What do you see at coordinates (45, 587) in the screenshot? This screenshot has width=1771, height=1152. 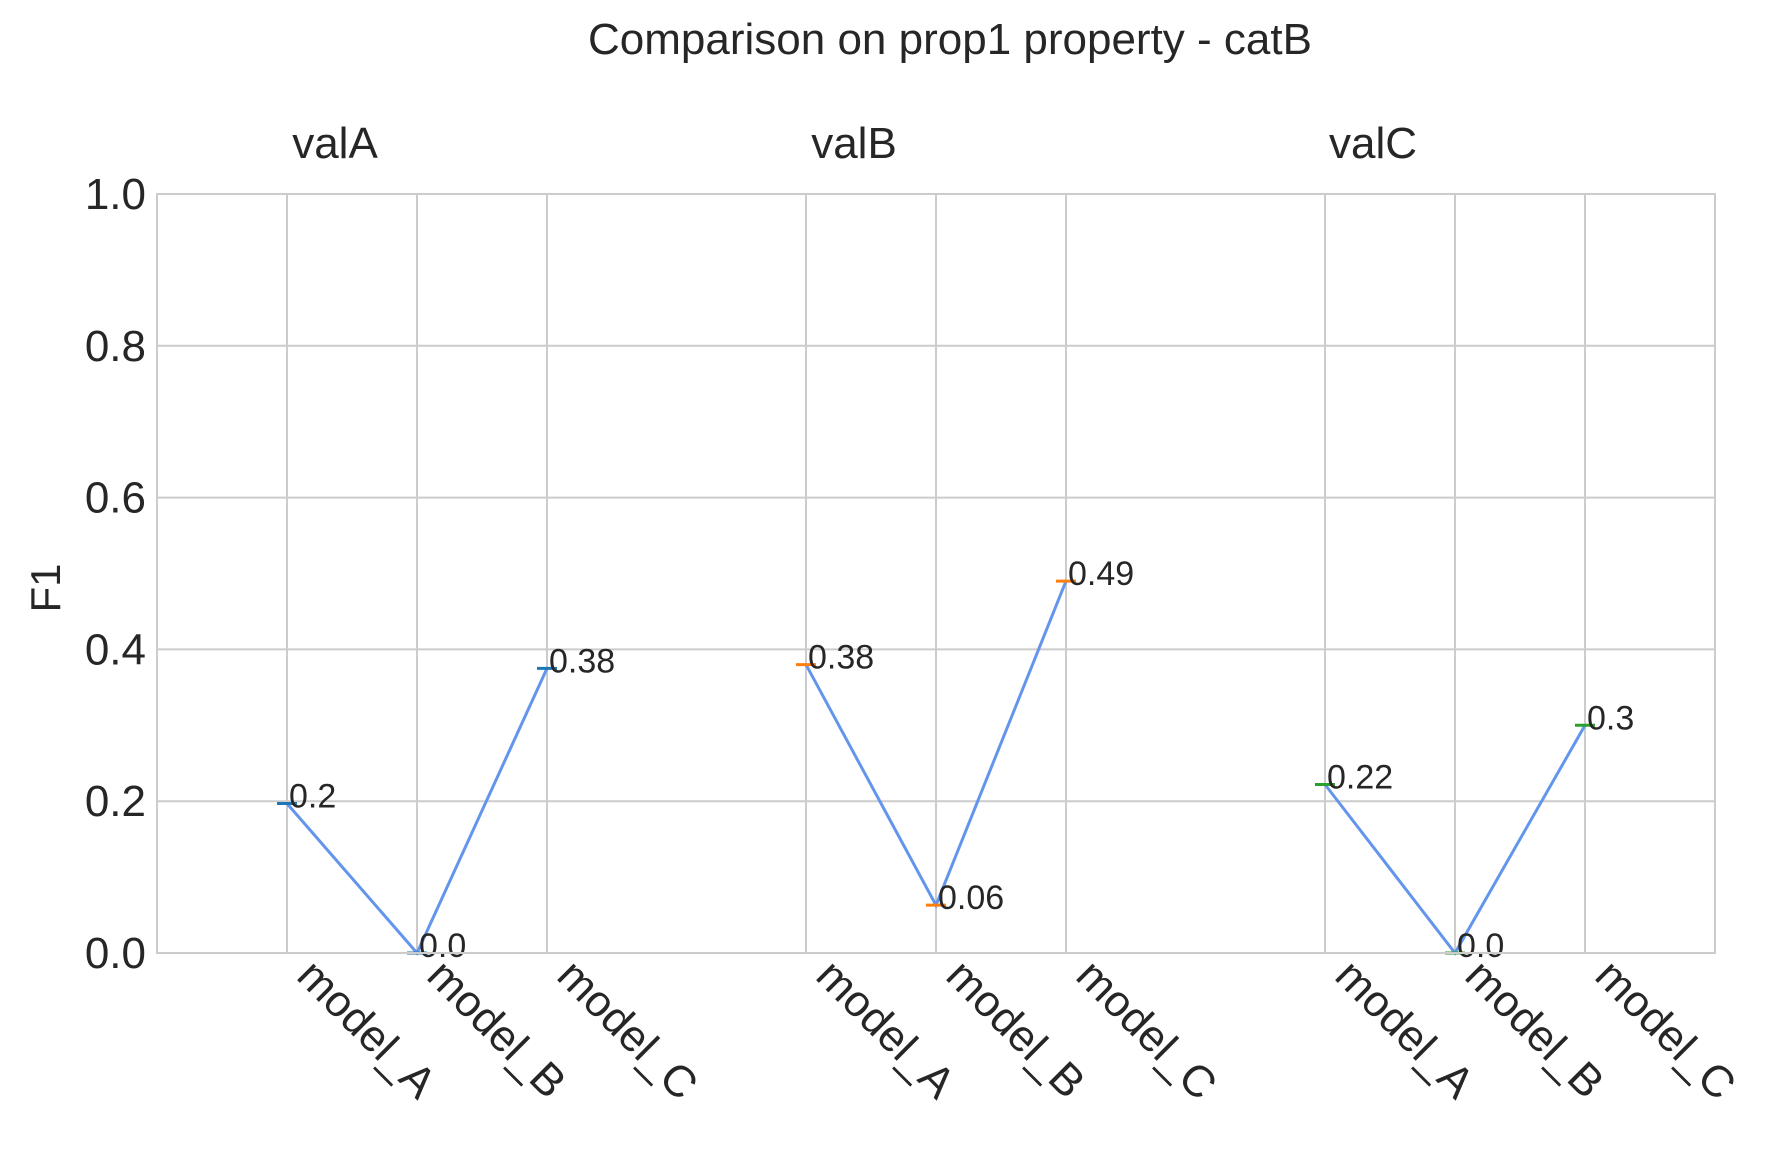 I see `y-axis-label: F1` at bounding box center [45, 587].